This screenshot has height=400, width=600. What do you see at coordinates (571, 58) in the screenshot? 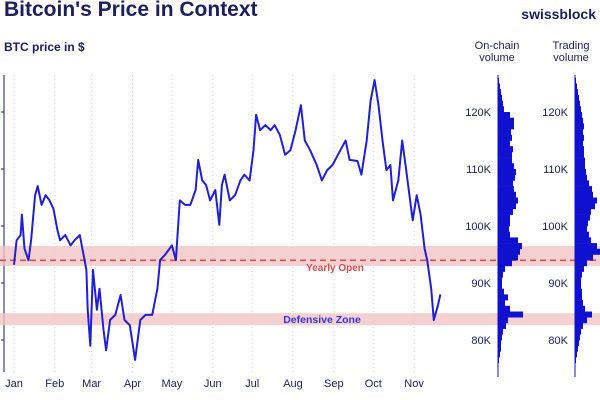
I see `trading-label-line2: volume` at bounding box center [571, 58].